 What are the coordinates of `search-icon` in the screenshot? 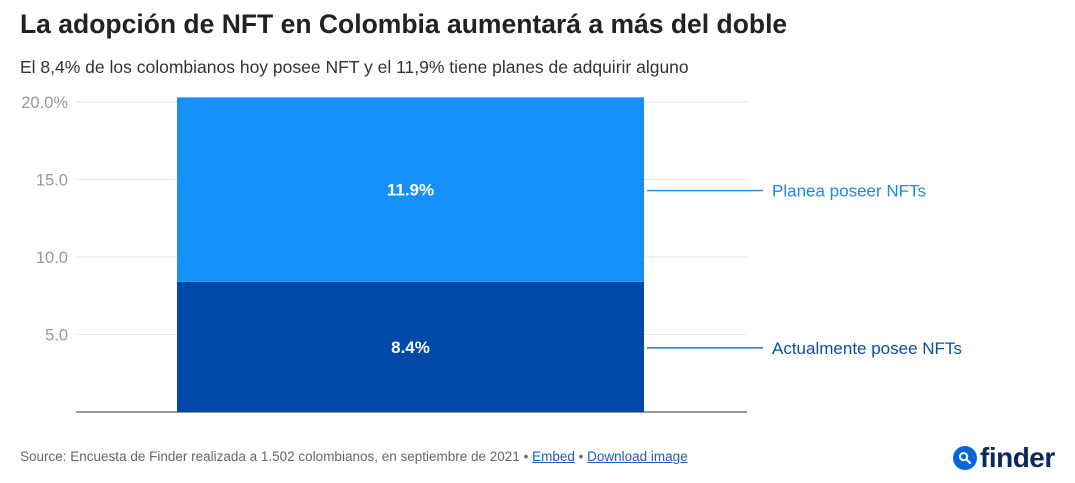 It's located at (965, 458).